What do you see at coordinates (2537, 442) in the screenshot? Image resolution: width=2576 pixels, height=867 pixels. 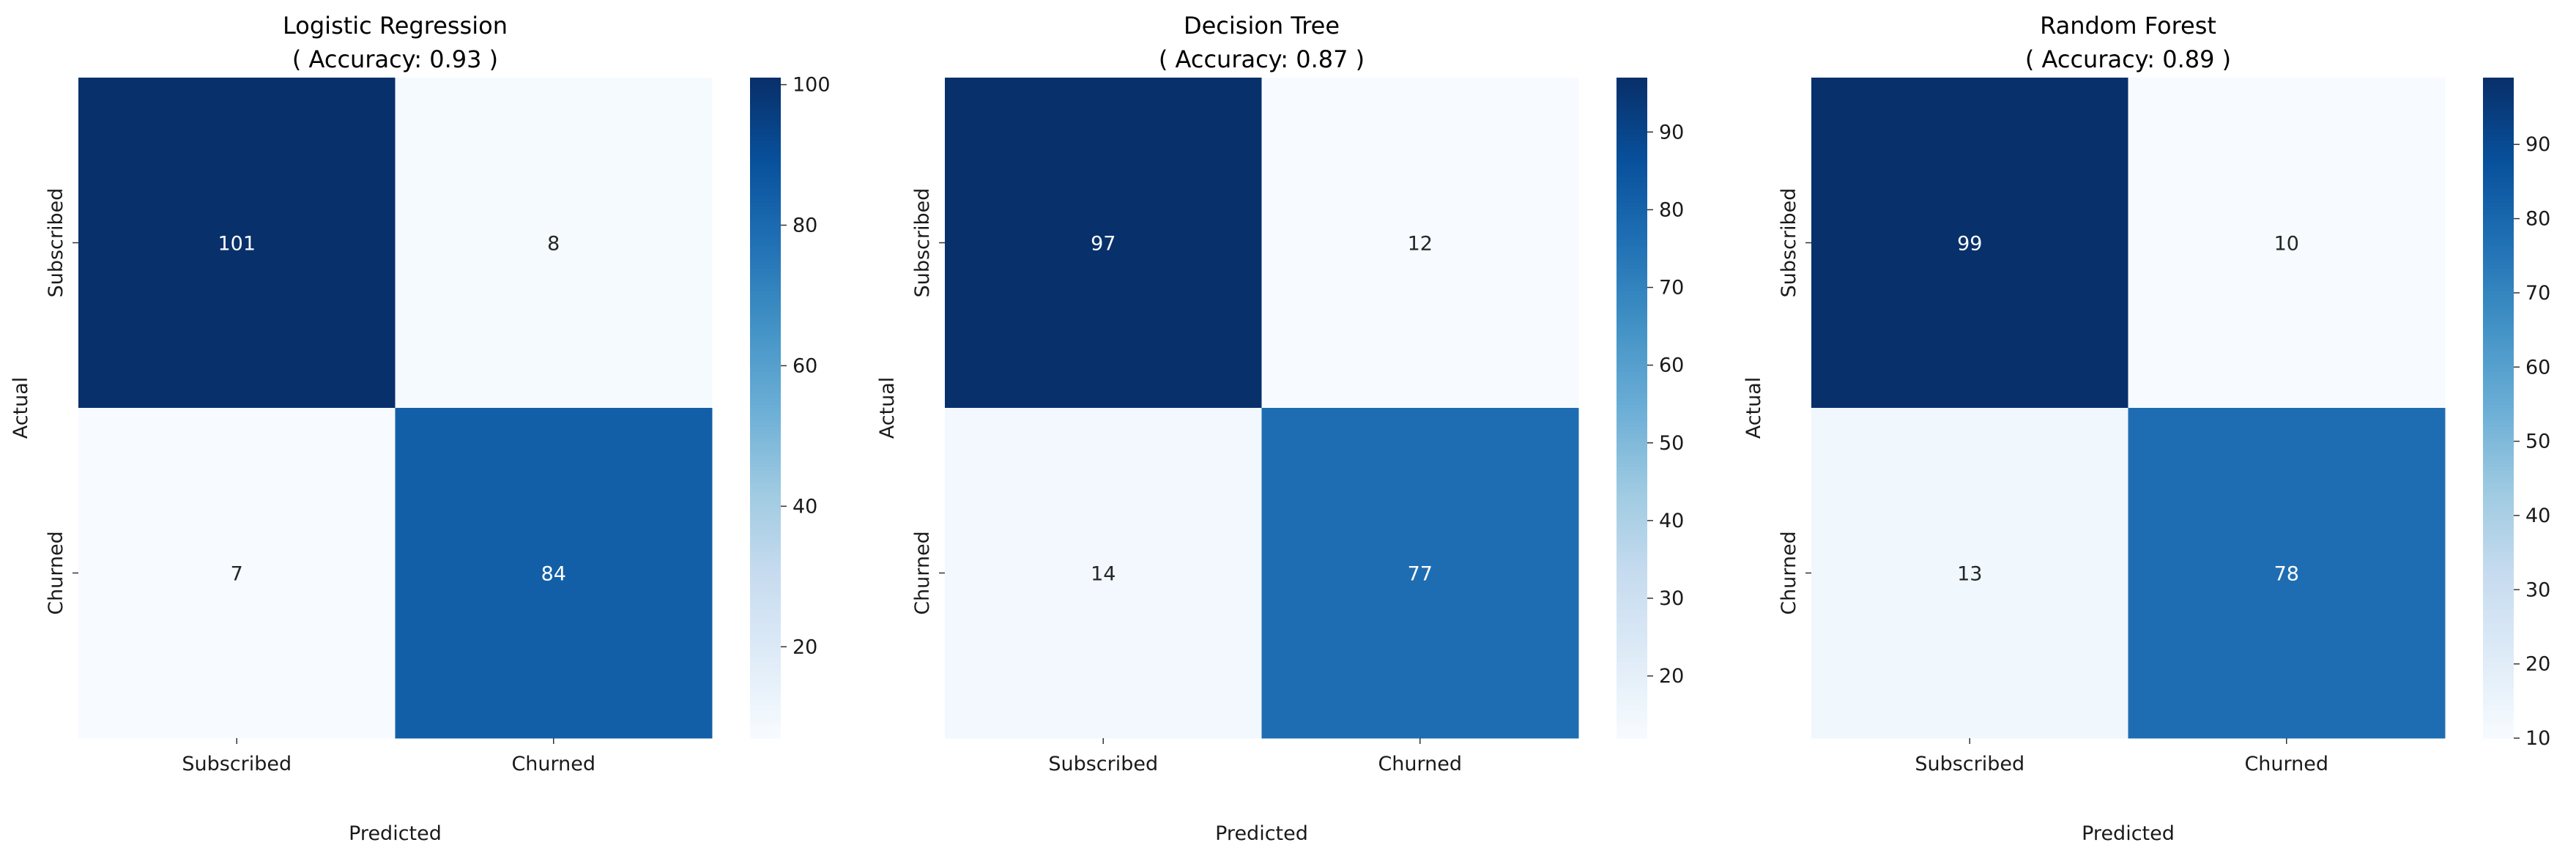 I see `colorbar-tick-label: 50` at bounding box center [2537, 442].